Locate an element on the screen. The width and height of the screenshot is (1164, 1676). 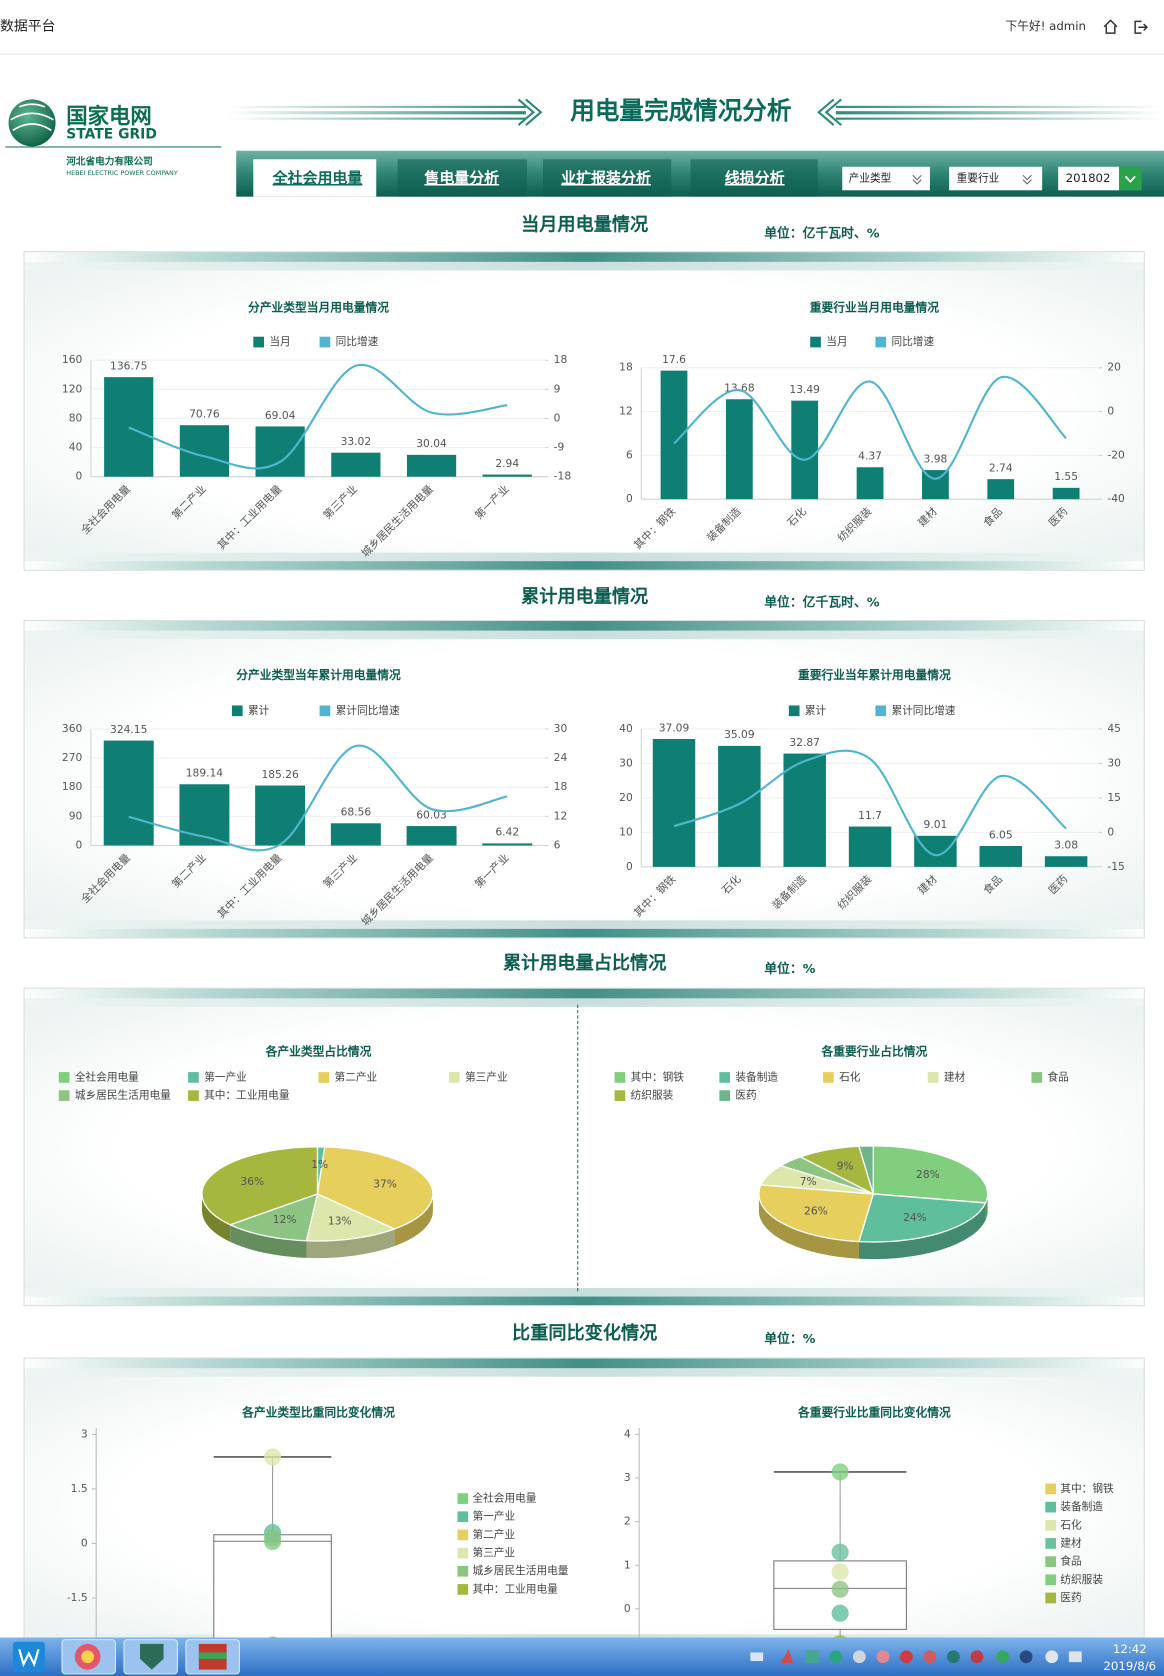
select-button is located at coordinates (1130, 178).